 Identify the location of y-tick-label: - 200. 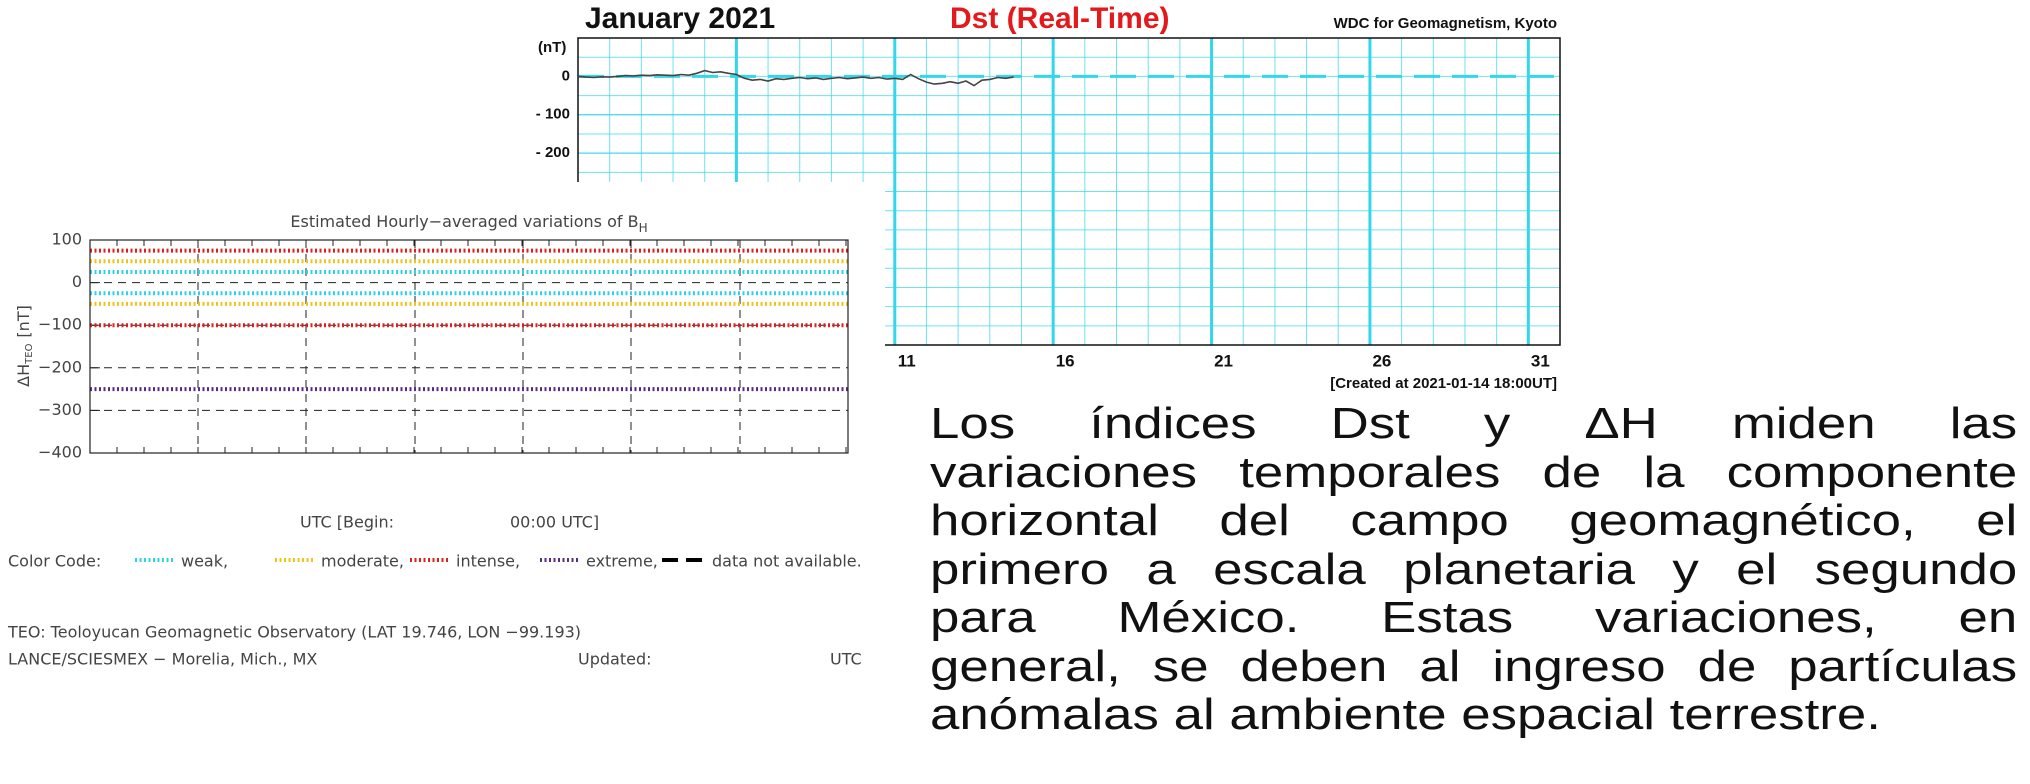
(553, 152).